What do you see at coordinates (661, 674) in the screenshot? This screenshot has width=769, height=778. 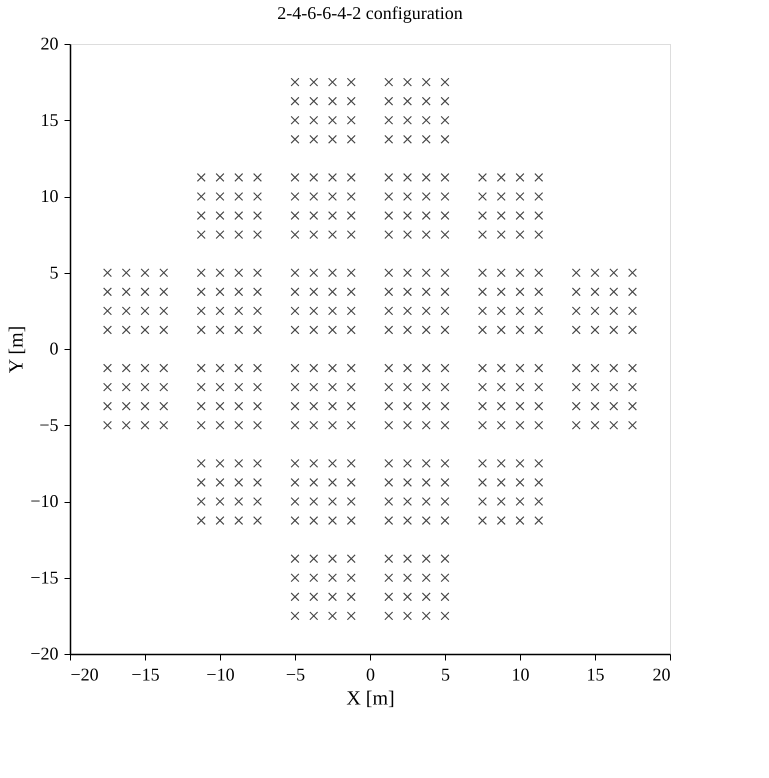 I see `x-tick-label: 20` at bounding box center [661, 674].